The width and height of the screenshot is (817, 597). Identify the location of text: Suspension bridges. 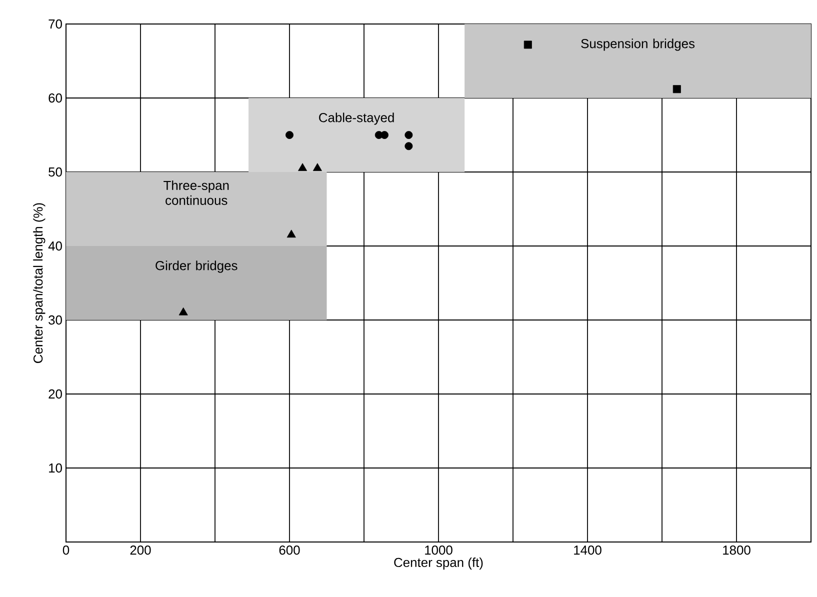
(638, 44).